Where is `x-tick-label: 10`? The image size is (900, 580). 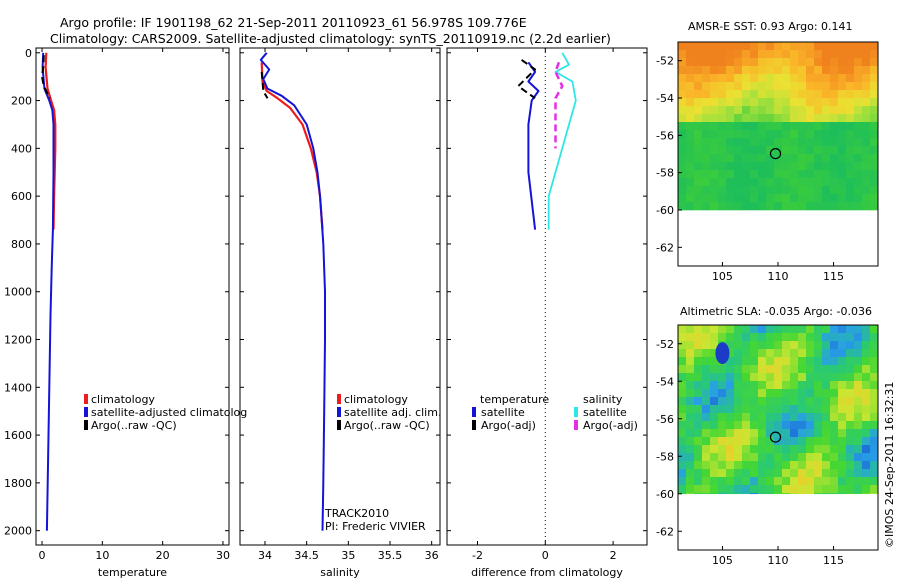 x-tick-label: 10 is located at coordinates (102, 555).